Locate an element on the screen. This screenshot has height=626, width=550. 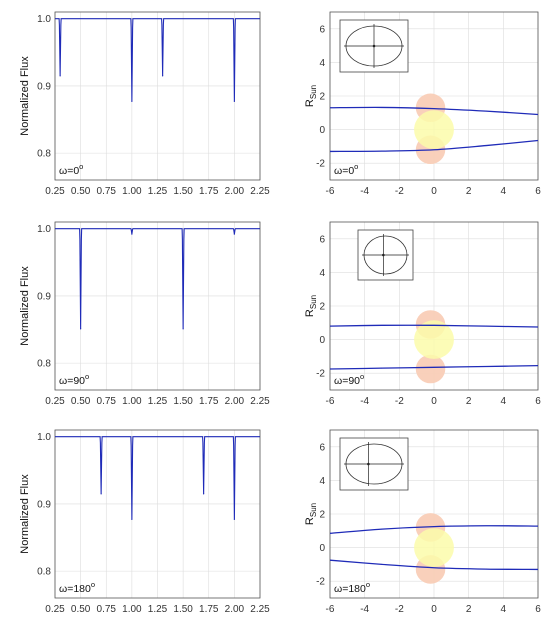
omega-value: ω=180 is located at coordinates (350, 589).